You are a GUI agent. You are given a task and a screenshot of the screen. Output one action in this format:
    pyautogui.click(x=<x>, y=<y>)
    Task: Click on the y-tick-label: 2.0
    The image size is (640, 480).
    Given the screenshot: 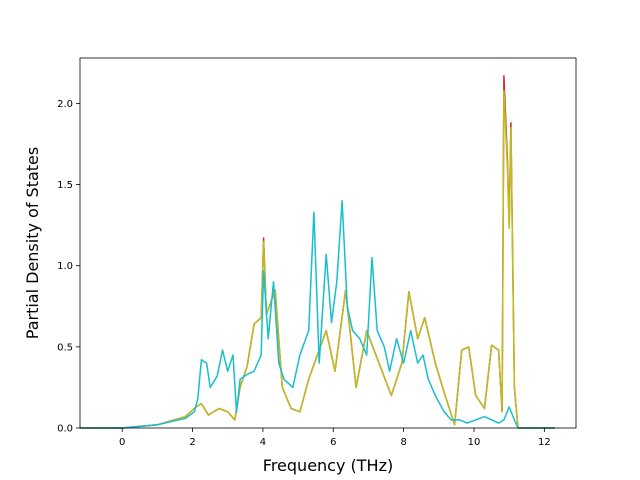 What is the action you would take?
    pyautogui.click(x=65, y=104)
    